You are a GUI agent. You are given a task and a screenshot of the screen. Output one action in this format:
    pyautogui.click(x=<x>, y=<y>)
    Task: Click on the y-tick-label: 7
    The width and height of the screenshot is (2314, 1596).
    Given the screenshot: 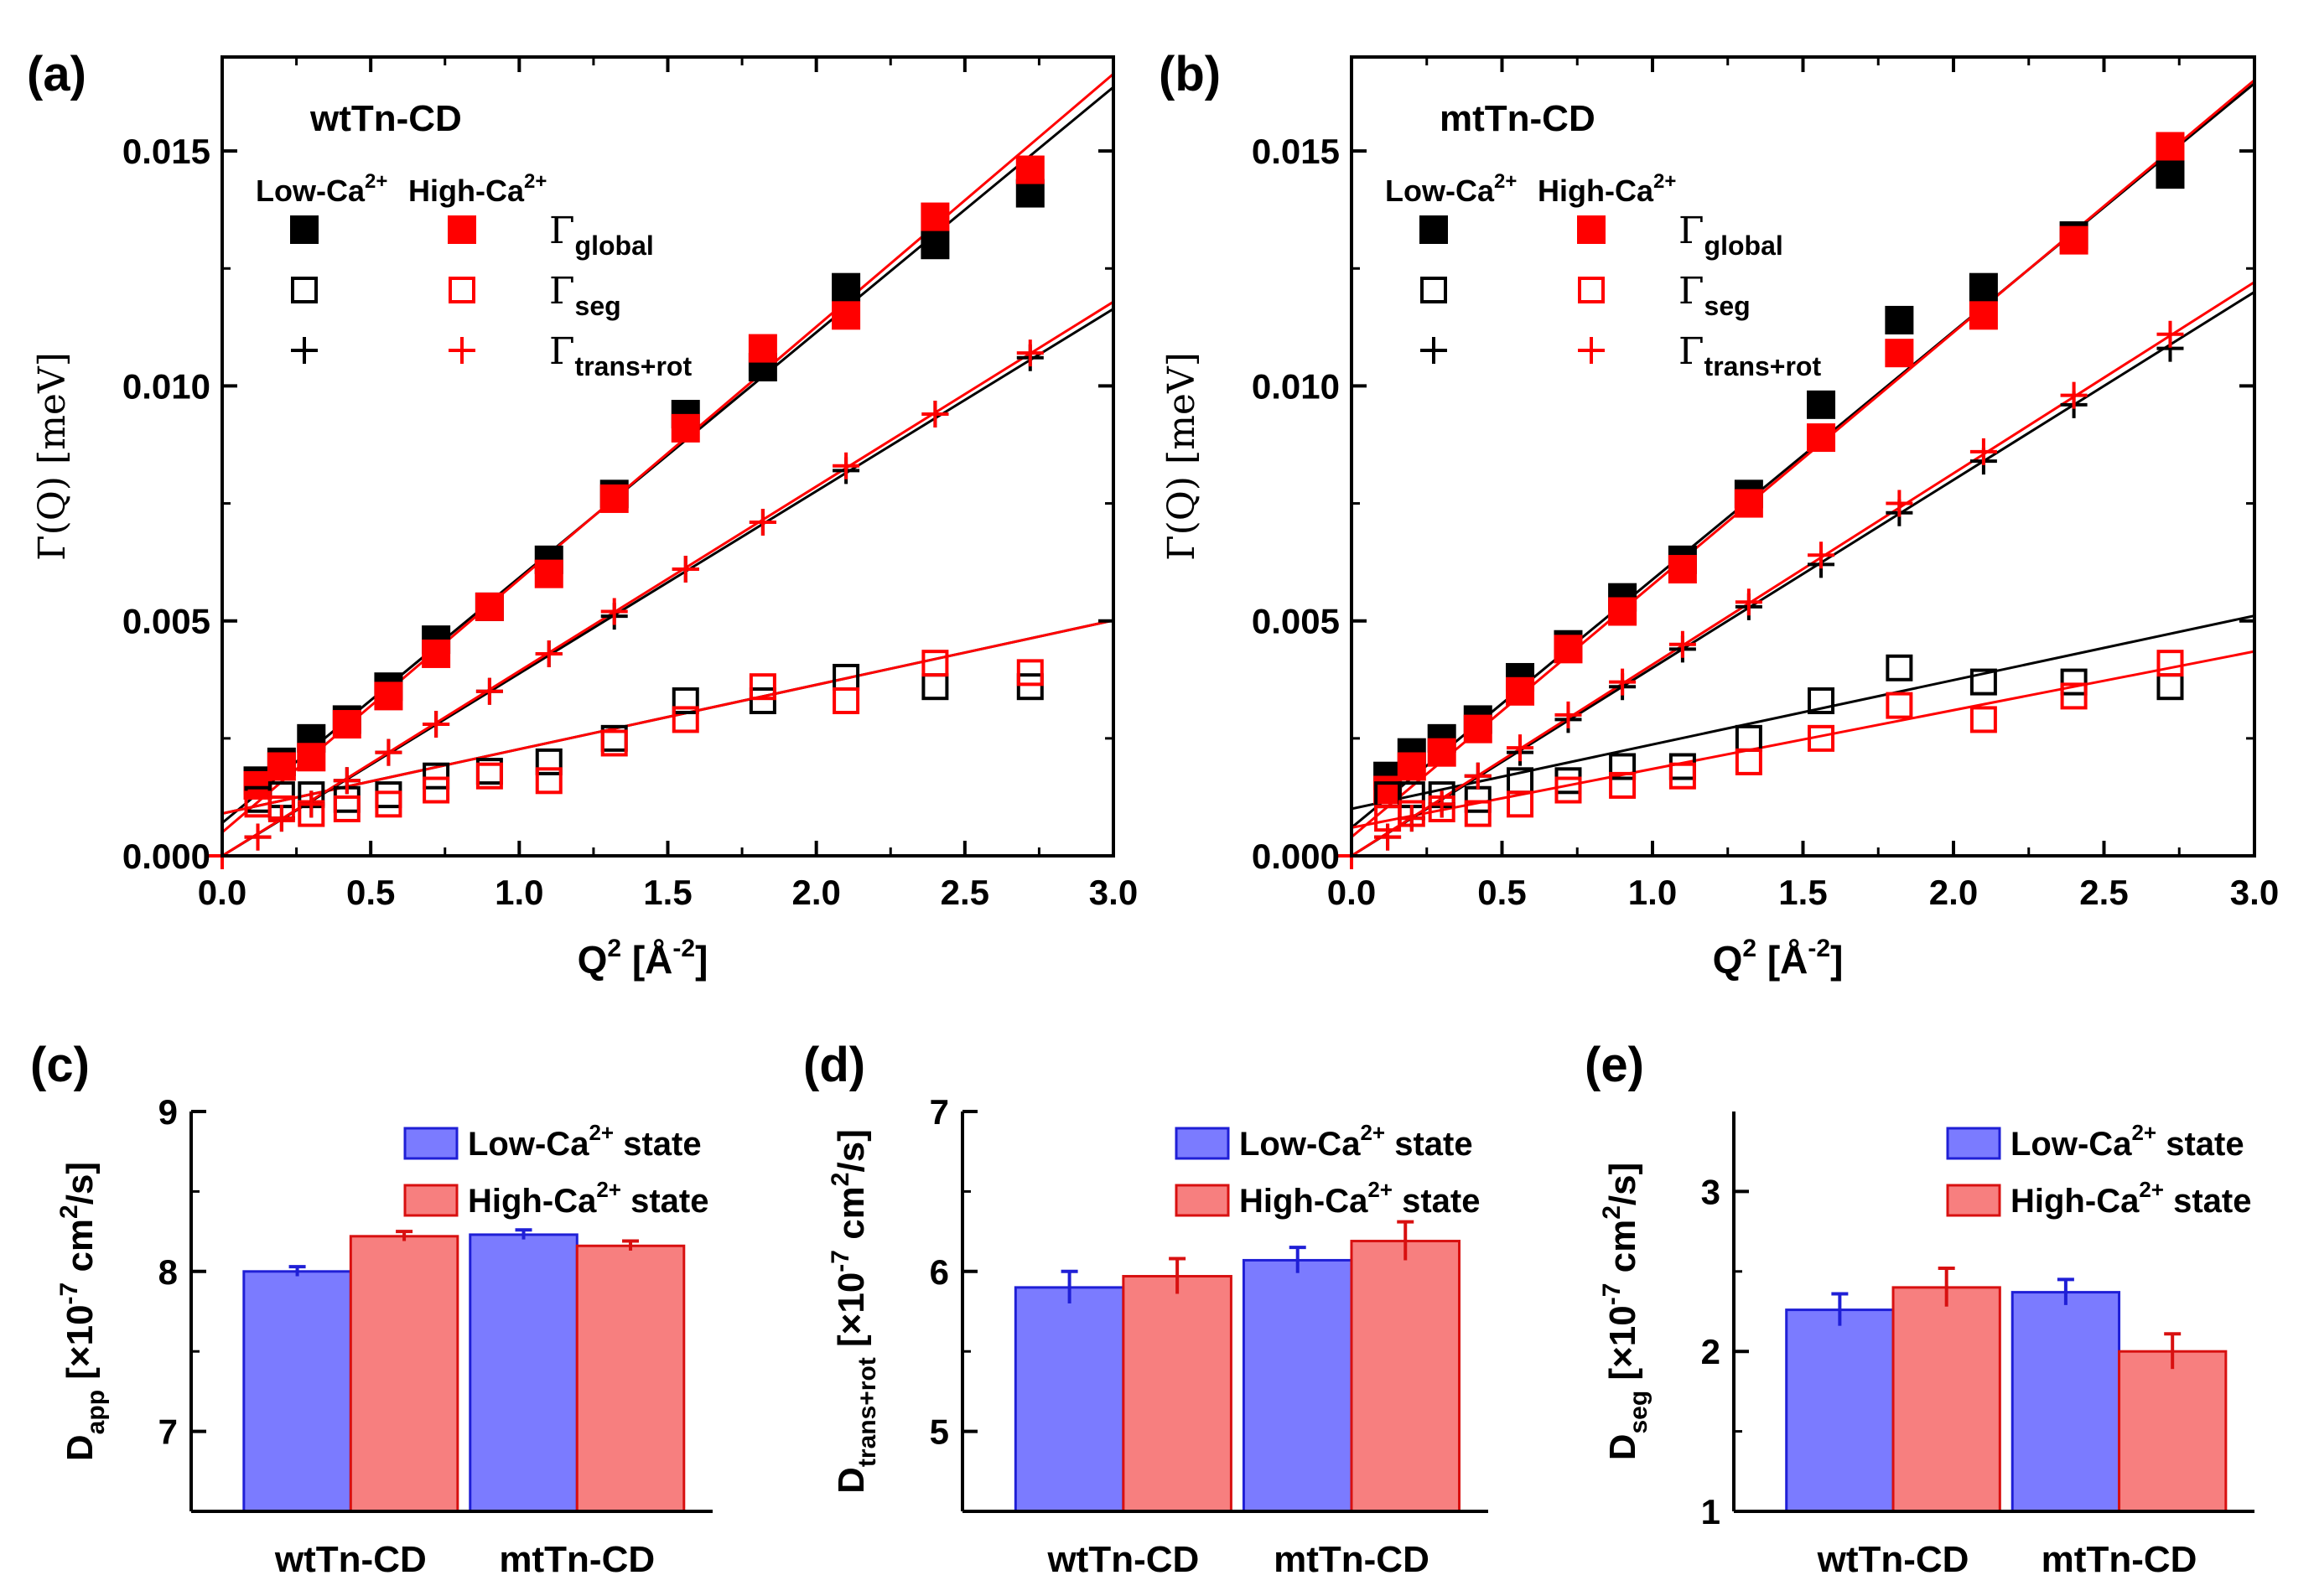 What is the action you would take?
    pyautogui.click(x=168, y=1432)
    